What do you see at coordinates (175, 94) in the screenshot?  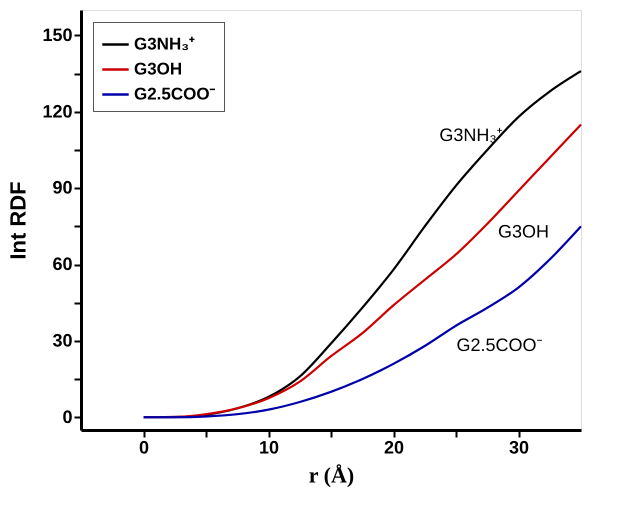 I see `legend-label: G2.5COO⁻` at bounding box center [175, 94].